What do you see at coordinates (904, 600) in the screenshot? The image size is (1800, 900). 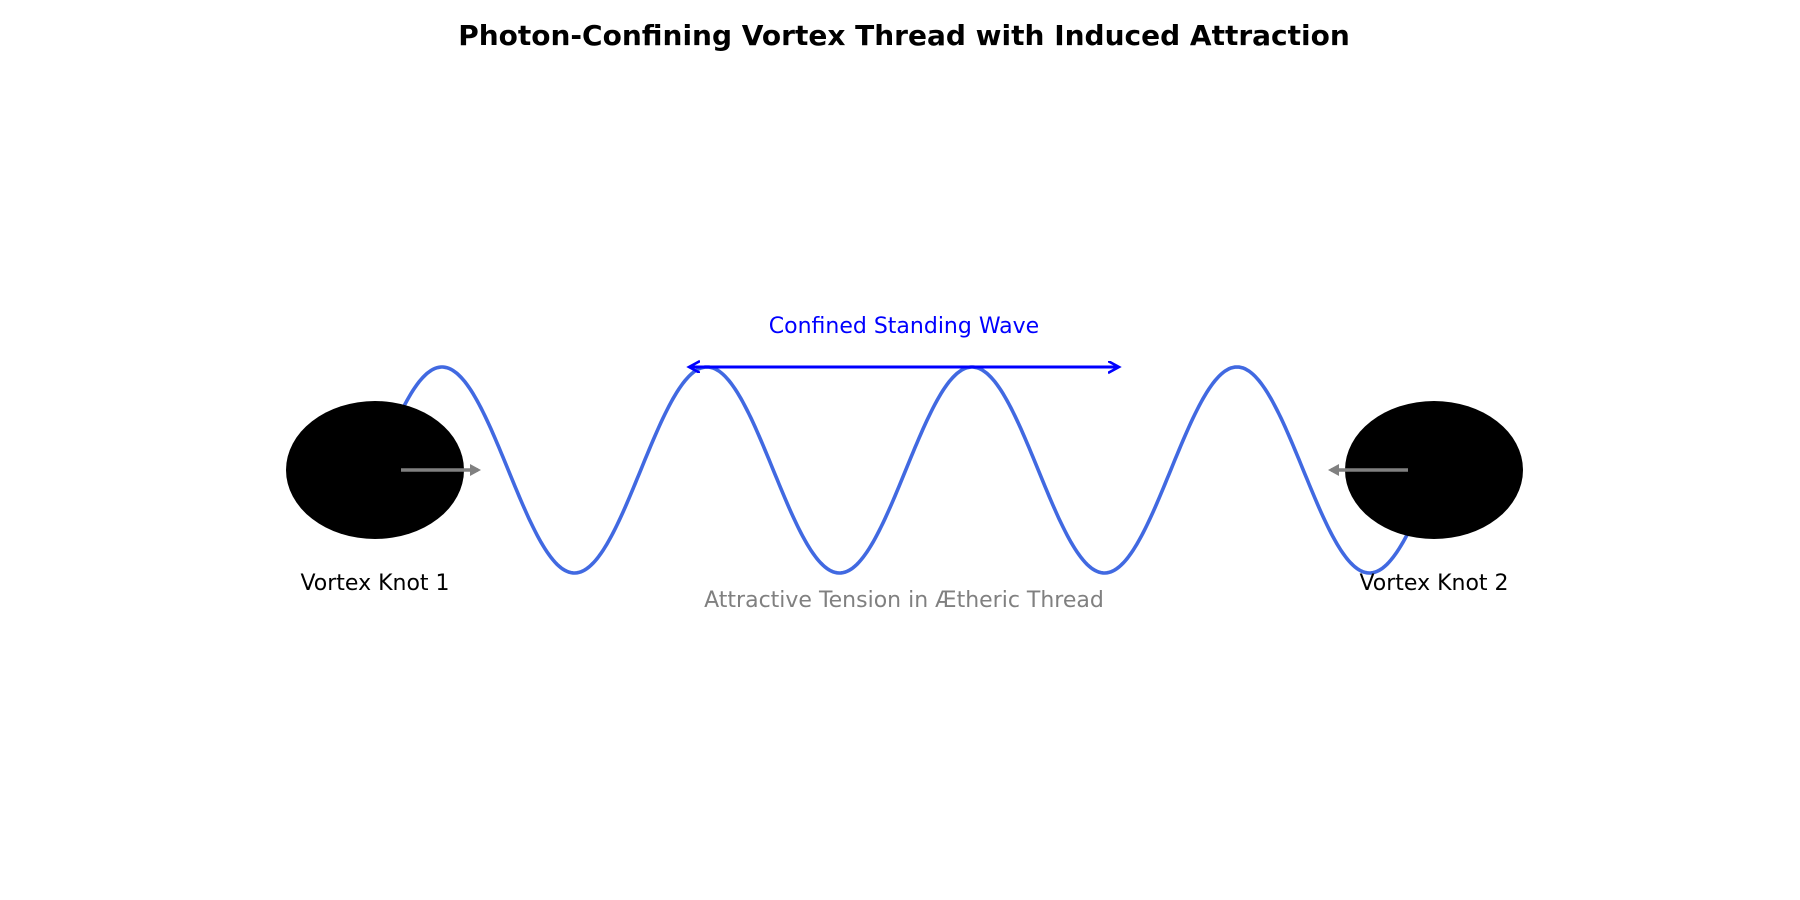 I see `tension-label: Attractive Tension in Ætheric Thread` at bounding box center [904, 600].